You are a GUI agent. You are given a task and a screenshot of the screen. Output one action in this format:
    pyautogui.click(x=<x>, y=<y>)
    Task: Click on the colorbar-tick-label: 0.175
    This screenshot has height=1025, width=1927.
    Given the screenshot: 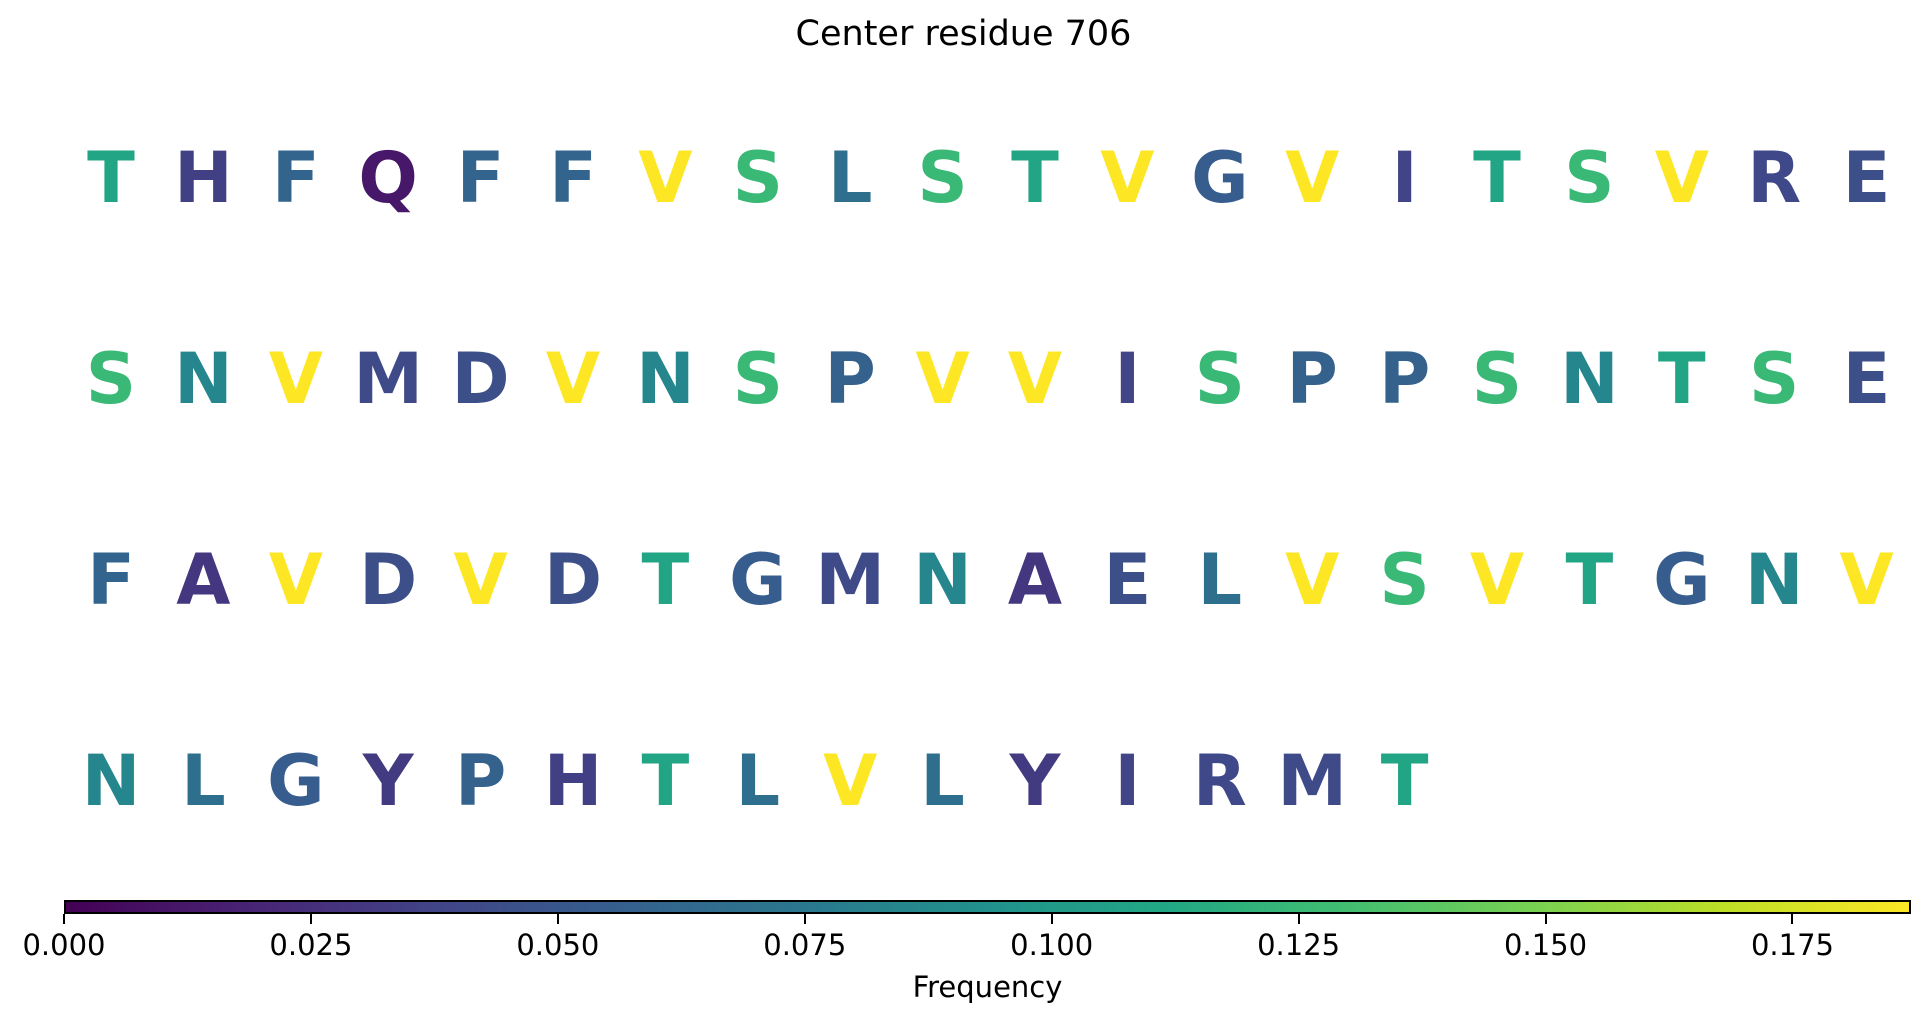 What is the action you would take?
    pyautogui.click(x=1792, y=945)
    